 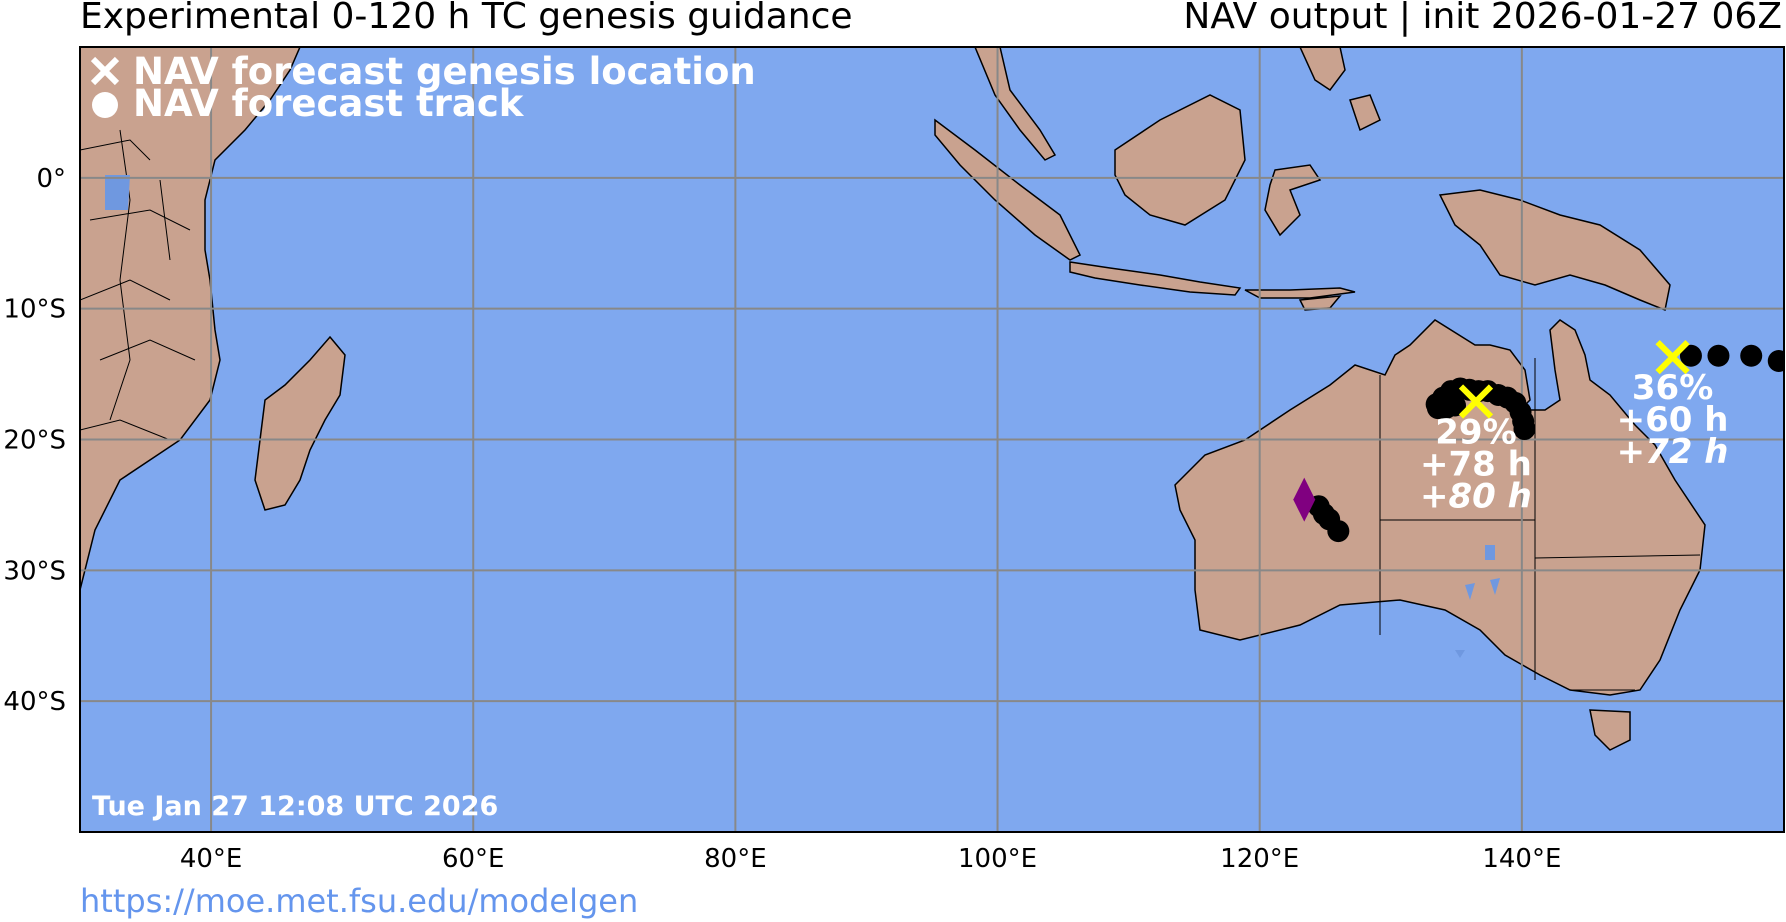 I want to click on storm-label-end-time: +80 h, so click(x=1476, y=497).